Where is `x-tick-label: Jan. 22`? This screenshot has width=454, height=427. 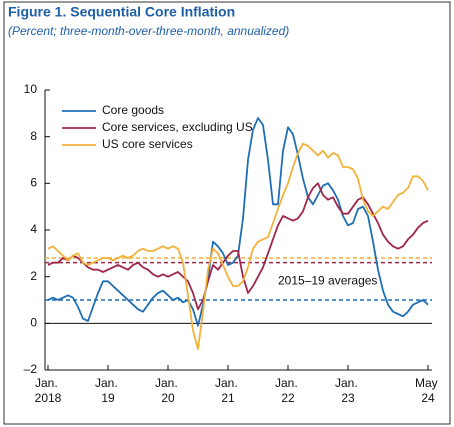 x-tick-label: Jan. 22 is located at coordinates (288, 390).